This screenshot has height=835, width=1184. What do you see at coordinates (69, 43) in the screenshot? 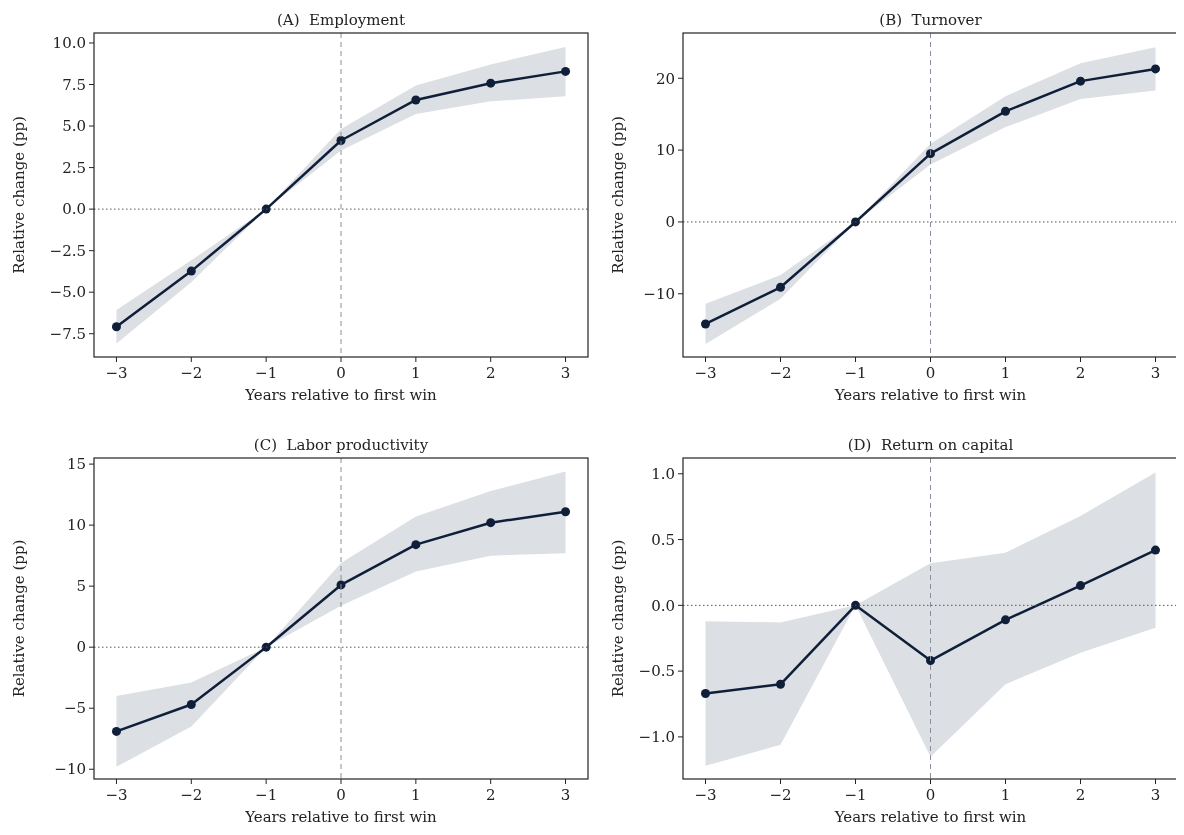
I see `y-tick-label: 10.0` at bounding box center [69, 43].